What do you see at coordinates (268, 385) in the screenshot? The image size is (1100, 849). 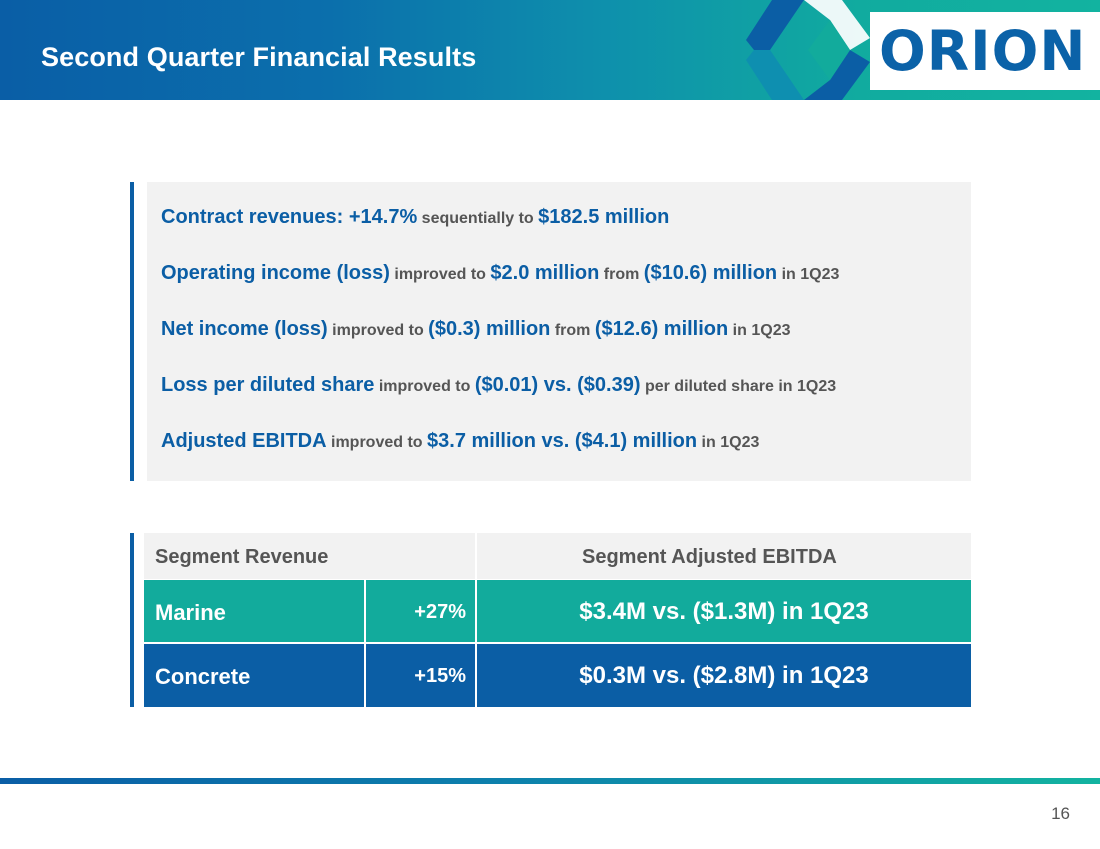 I see `summary-text: Loss per diluted share` at bounding box center [268, 385].